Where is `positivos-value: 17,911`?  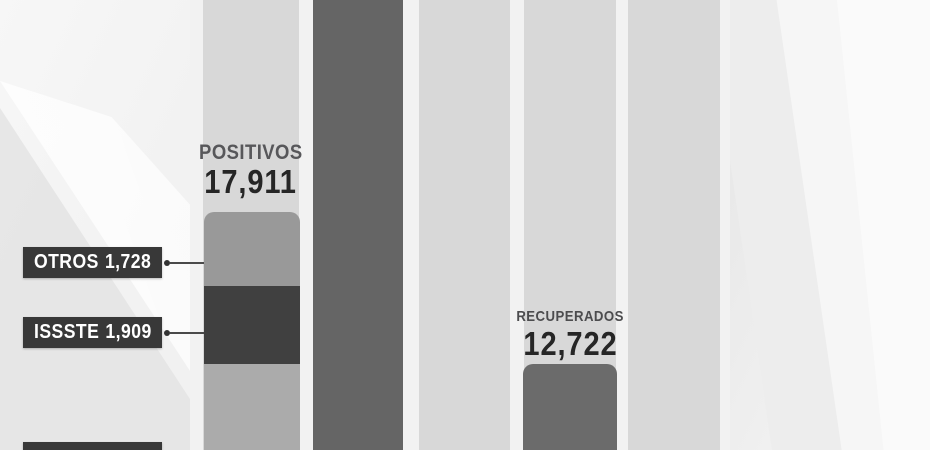
positivos-value: 17,911 is located at coordinates (251, 181).